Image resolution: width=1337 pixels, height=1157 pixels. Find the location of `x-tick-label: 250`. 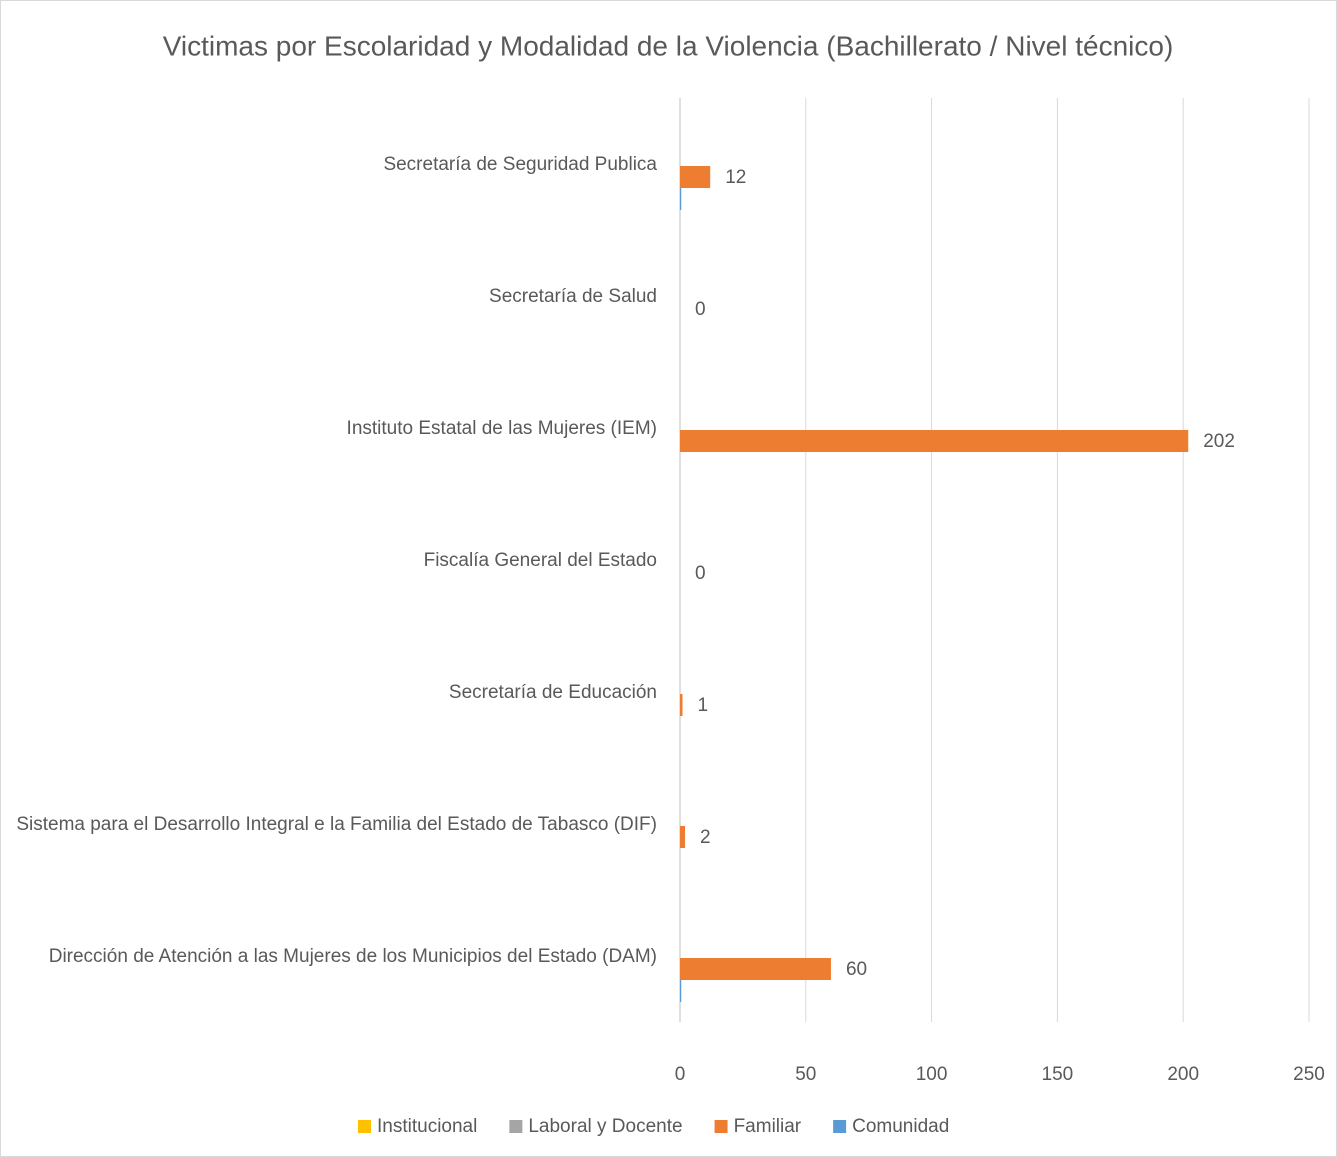

x-tick-label: 250 is located at coordinates (1309, 1074).